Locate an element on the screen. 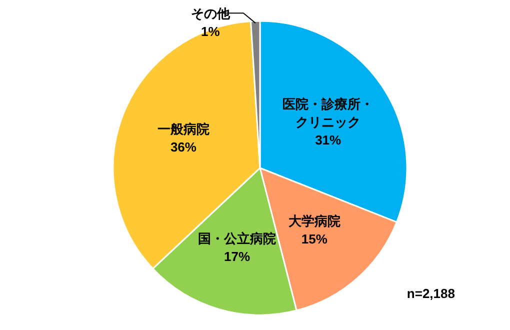  slice-label: その他 is located at coordinates (210, 14).